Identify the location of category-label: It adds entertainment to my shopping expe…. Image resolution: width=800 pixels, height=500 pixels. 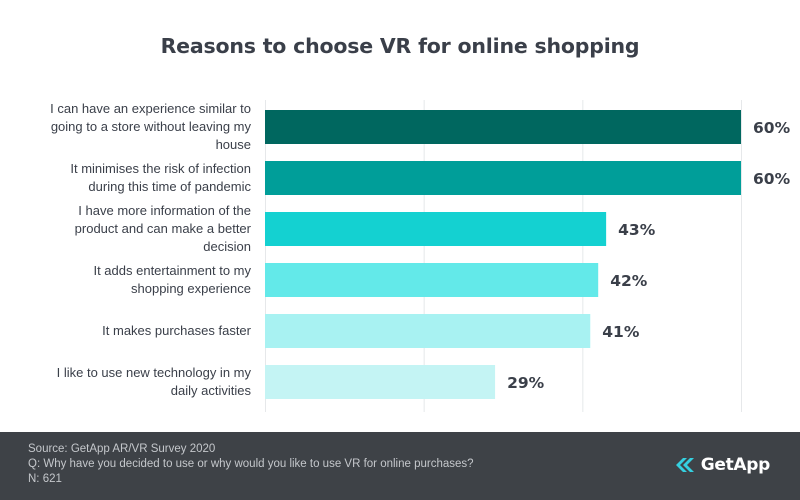
(172, 279).